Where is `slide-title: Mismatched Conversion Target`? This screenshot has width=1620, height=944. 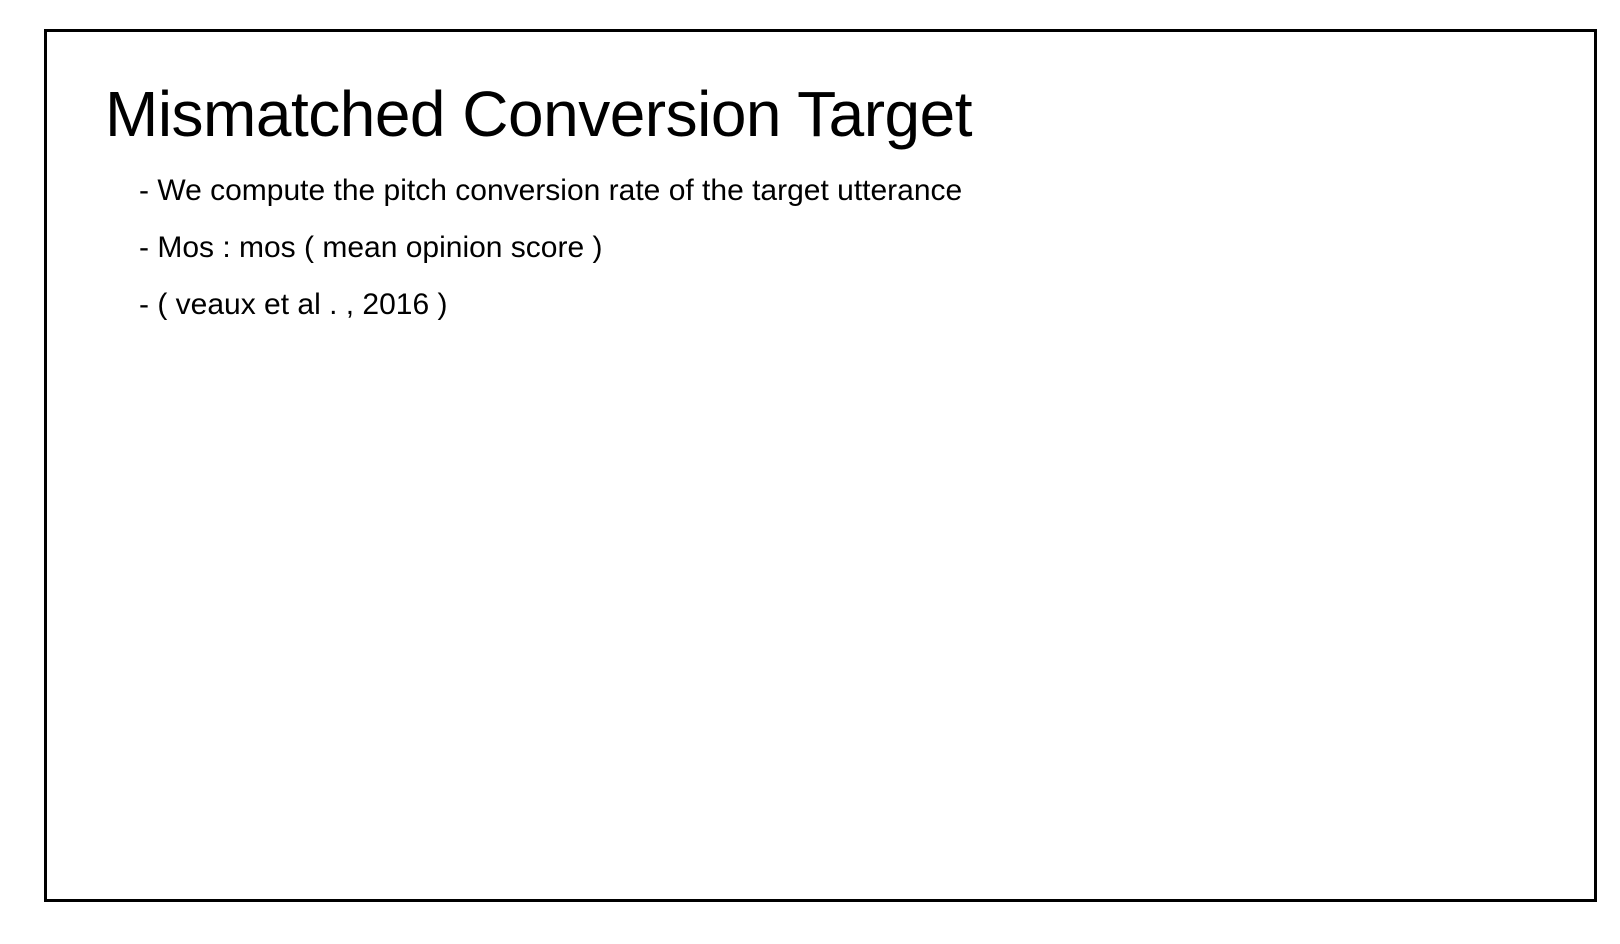
slide-title: Mismatched Conversion Target is located at coordinates (539, 114).